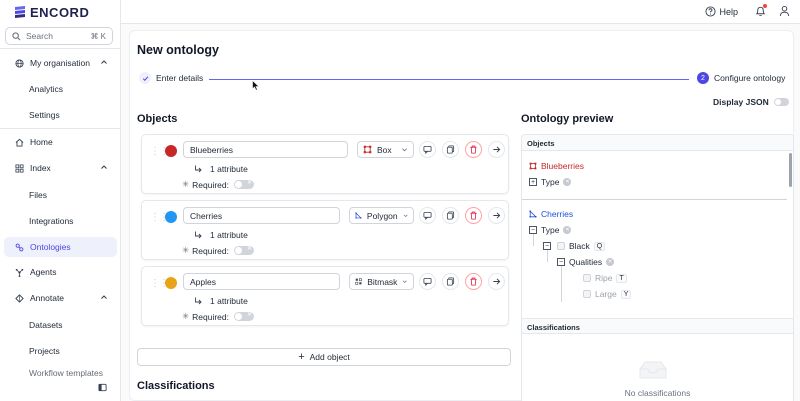 This screenshot has height=401, width=800. I want to click on asterisk-icon: ✳, so click(186, 184).